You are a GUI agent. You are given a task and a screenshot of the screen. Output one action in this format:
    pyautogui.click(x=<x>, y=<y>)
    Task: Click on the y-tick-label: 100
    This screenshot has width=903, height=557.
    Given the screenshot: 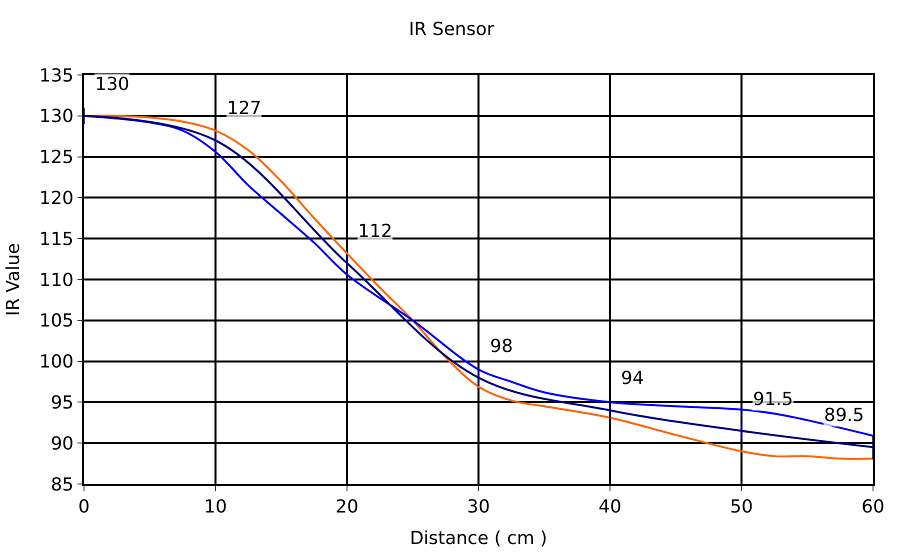 What is the action you would take?
    pyautogui.click(x=56, y=362)
    